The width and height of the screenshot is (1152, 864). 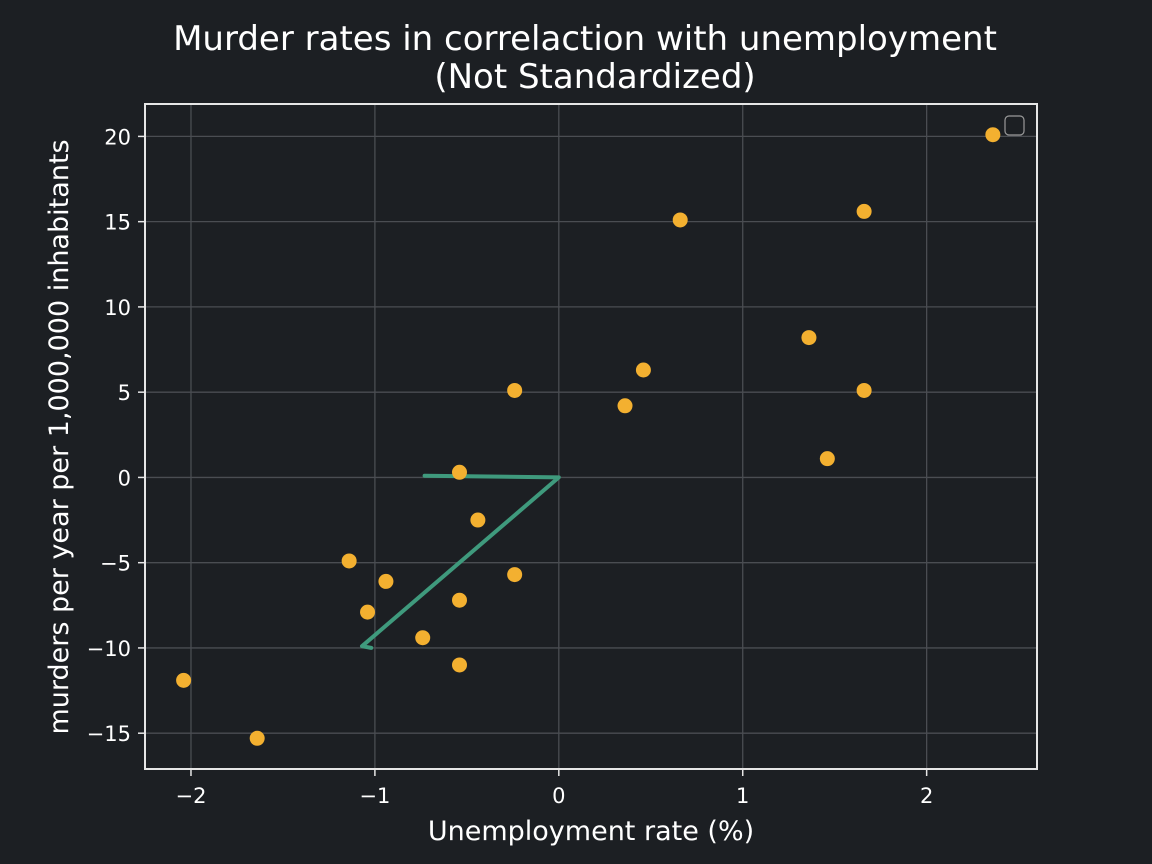 What do you see at coordinates (116, 435) in the screenshot?
I see `y-axis-ticks: −15 −10 −5 0 5 10 15 20` at bounding box center [116, 435].